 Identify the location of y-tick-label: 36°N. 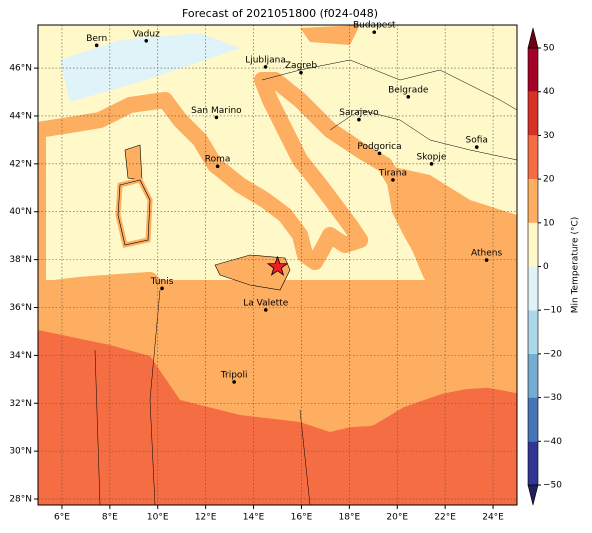
(20, 308).